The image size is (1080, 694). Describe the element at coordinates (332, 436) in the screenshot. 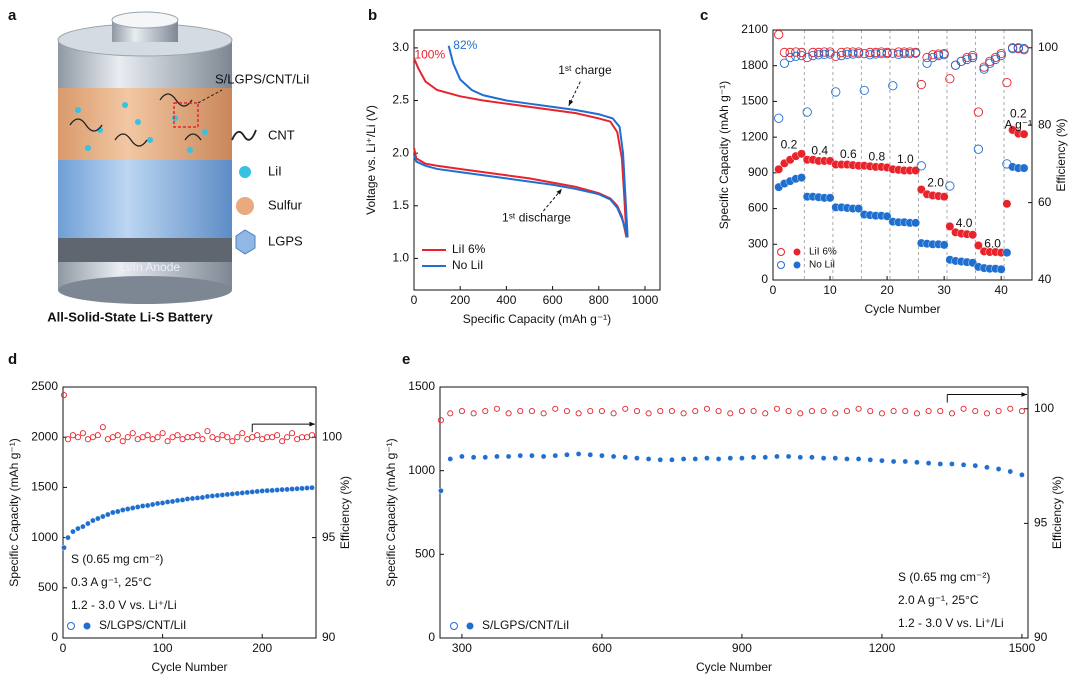

I see `y2-tick-label: 100` at that location.